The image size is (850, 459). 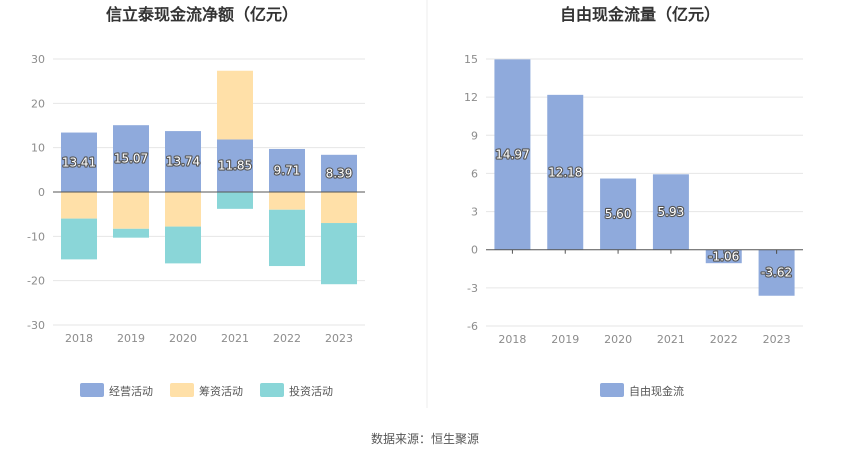 What do you see at coordinates (474, 173) in the screenshot?
I see `y-tick-label: 6` at bounding box center [474, 173].